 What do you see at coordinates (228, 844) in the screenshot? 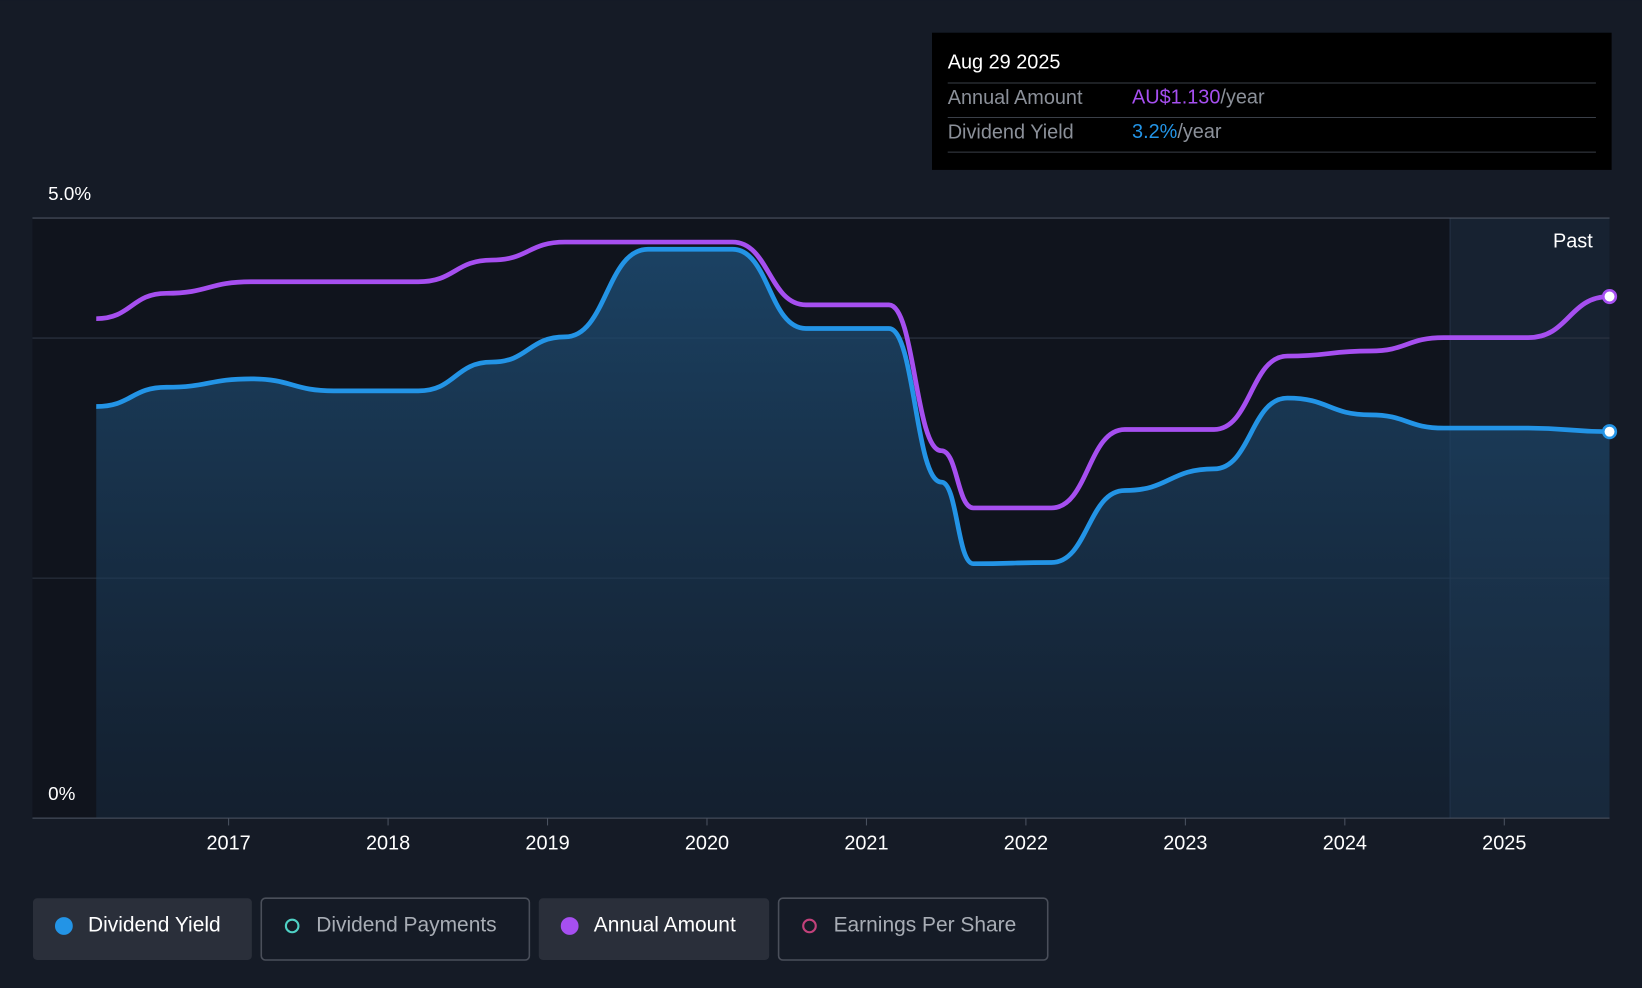
I see `x-tick-label: 2017` at bounding box center [228, 844].